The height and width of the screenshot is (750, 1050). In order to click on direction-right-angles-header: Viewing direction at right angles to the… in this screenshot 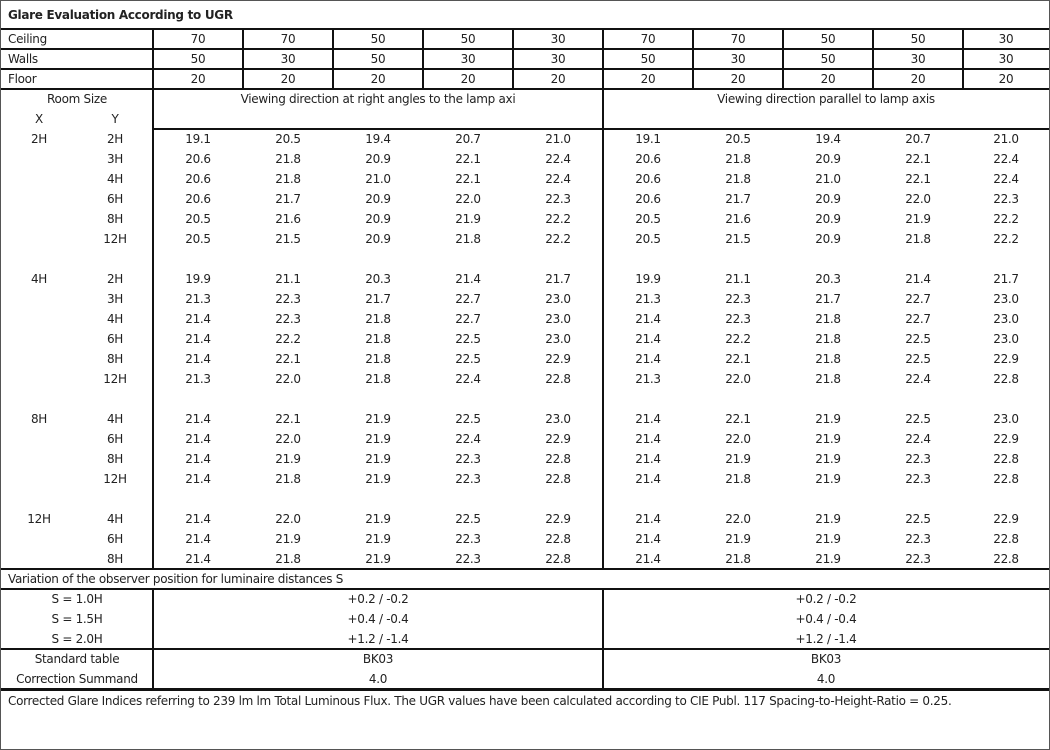, I will do `click(378, 99)`.